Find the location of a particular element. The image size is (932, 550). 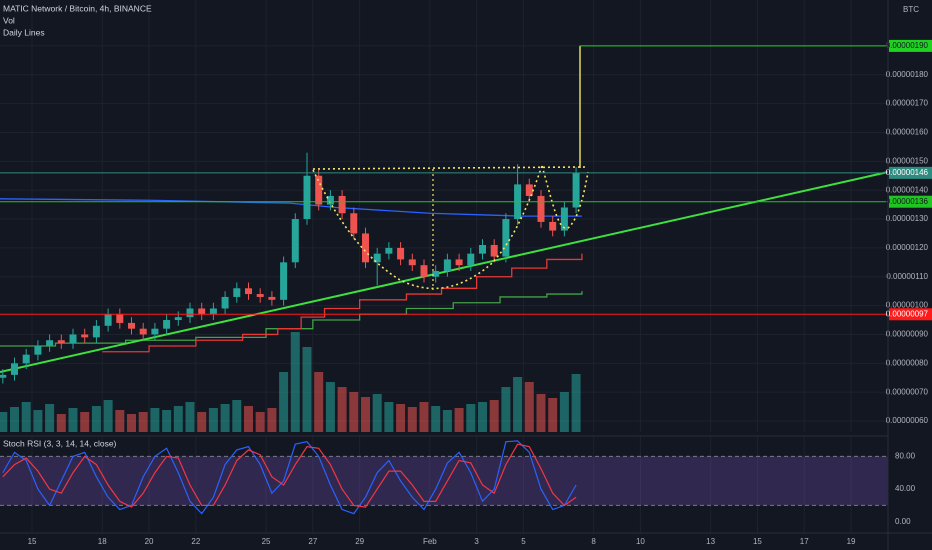

x-tick-label: 13 is located at coordinates (710, 541).